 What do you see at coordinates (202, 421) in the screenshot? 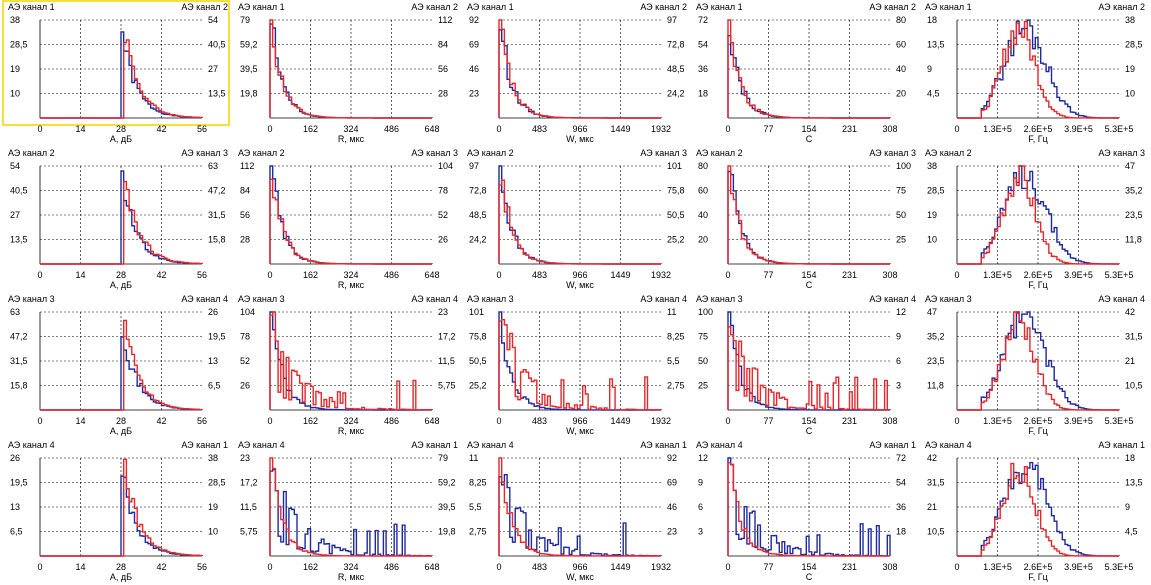
I see `x-tick-label: 56` at bounding box center [202, 421].